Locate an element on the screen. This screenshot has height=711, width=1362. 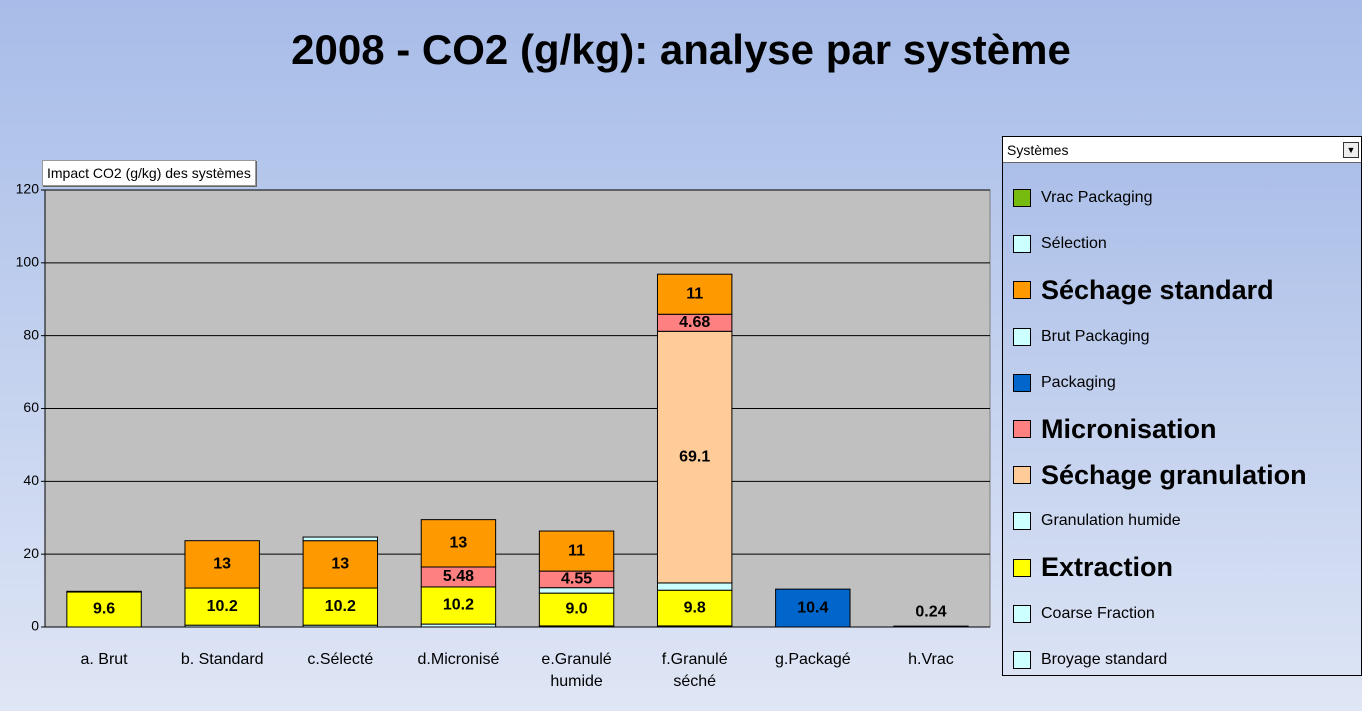
data-label: 9.8 is located at coordinates (695, 607).